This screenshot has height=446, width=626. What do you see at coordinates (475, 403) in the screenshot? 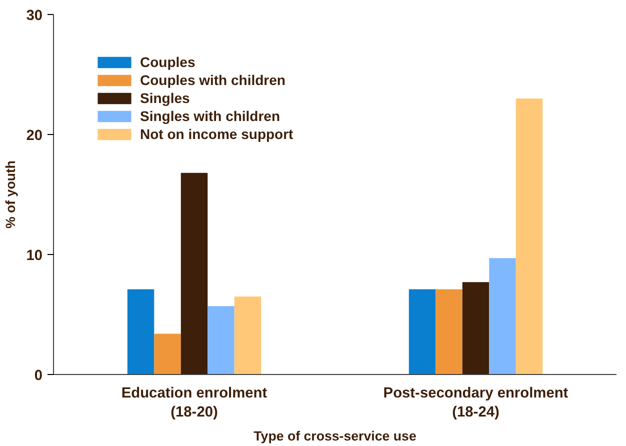
I see `x-tick-label: Post-secondary enrolment (18-24)` at bounding box center [475, 403].